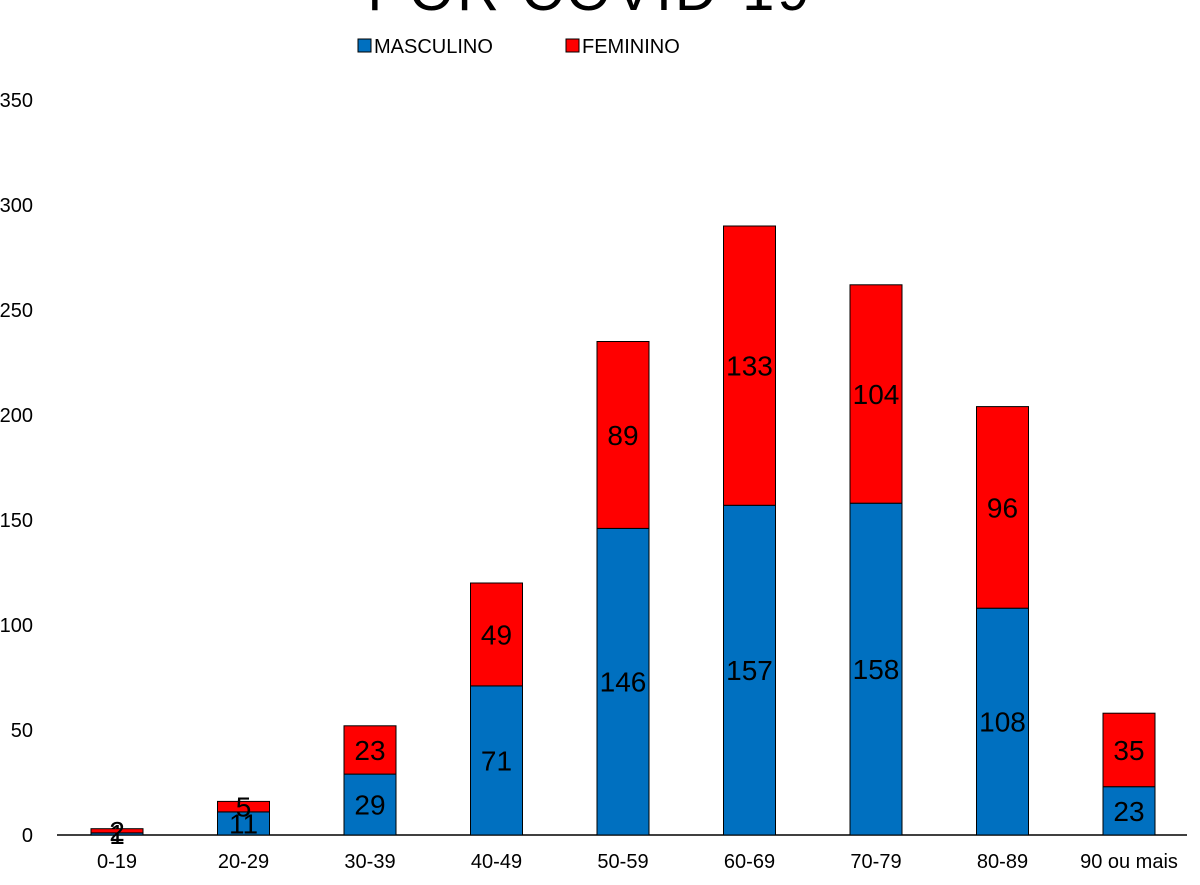  Describe the element at coordinates (1129, 862) in the screenshot. I see `x-tick-label: 90 ou mais` at that location.